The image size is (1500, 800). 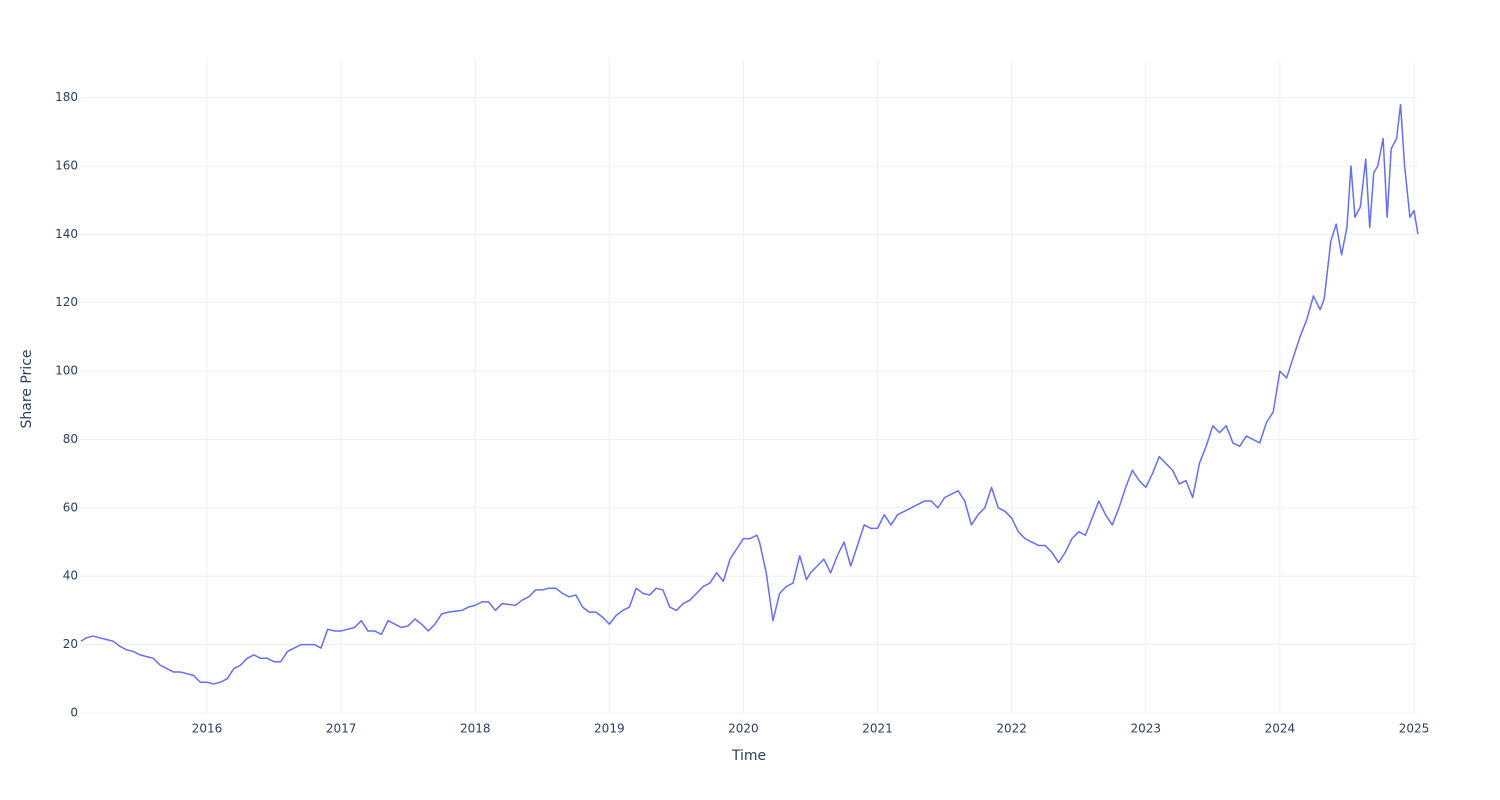 What do you see at coordinates (748, 756) in the screenshot?
I see `x-axis-title: Time` at bounding box center [748, 756].